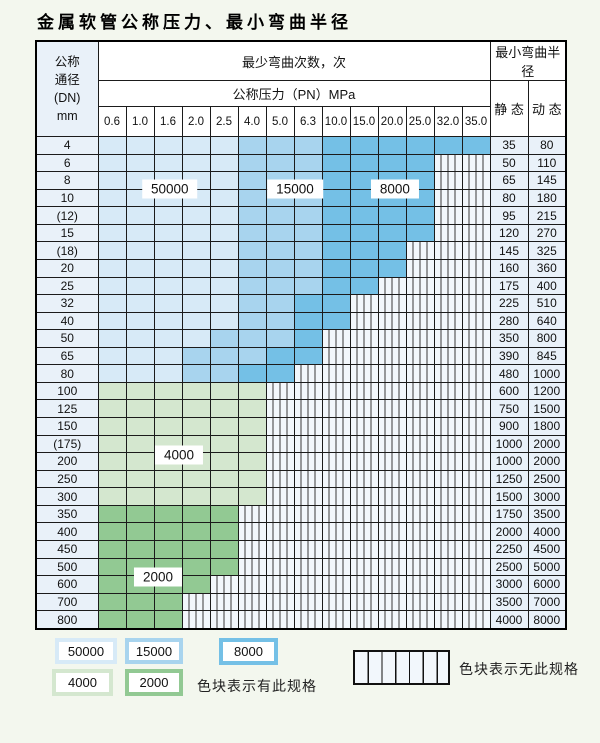  Describe the element at coordinates (394, 189) in the screenshot. I see `grade-annotation: 8000` at that location.